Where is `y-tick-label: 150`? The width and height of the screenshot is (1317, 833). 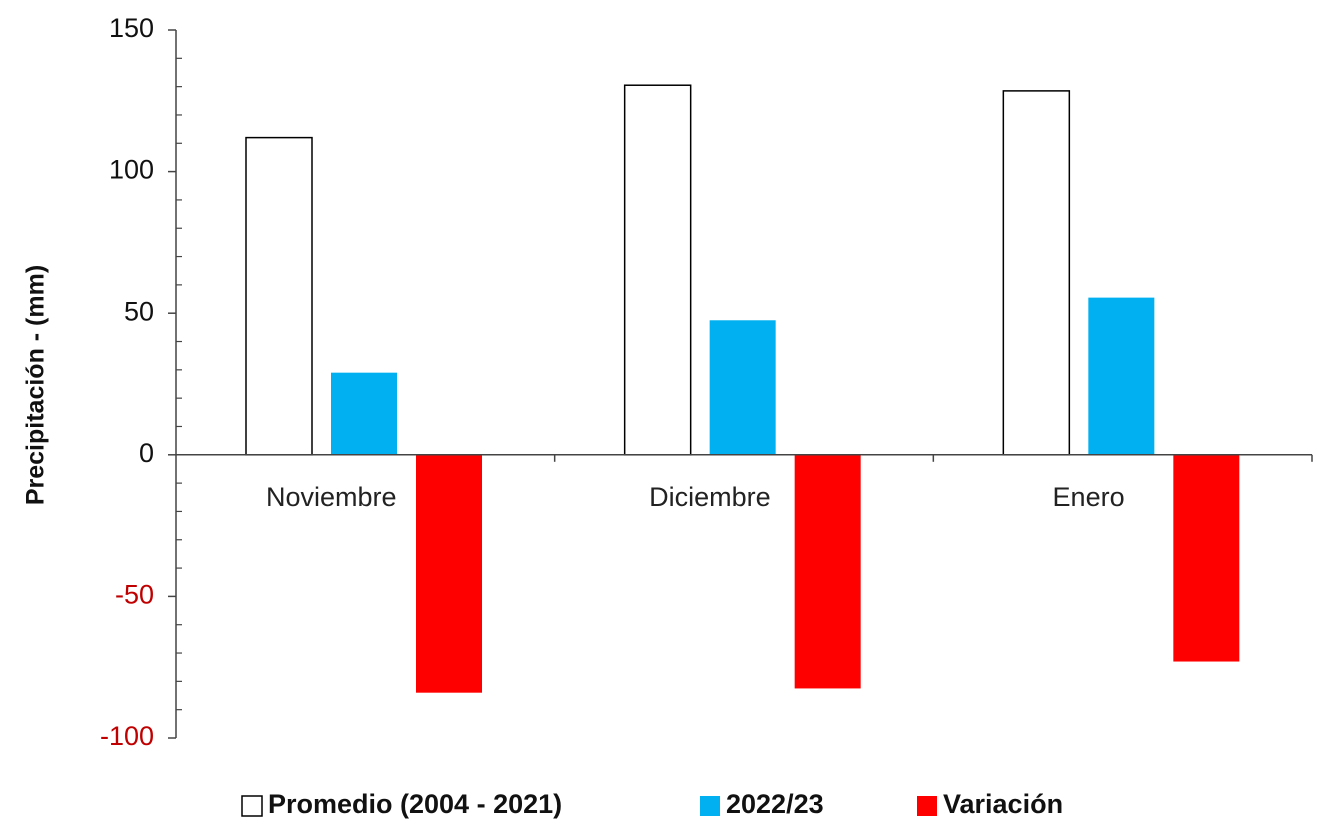 y-tick-label: 150 is located at coordinates (131, 28).